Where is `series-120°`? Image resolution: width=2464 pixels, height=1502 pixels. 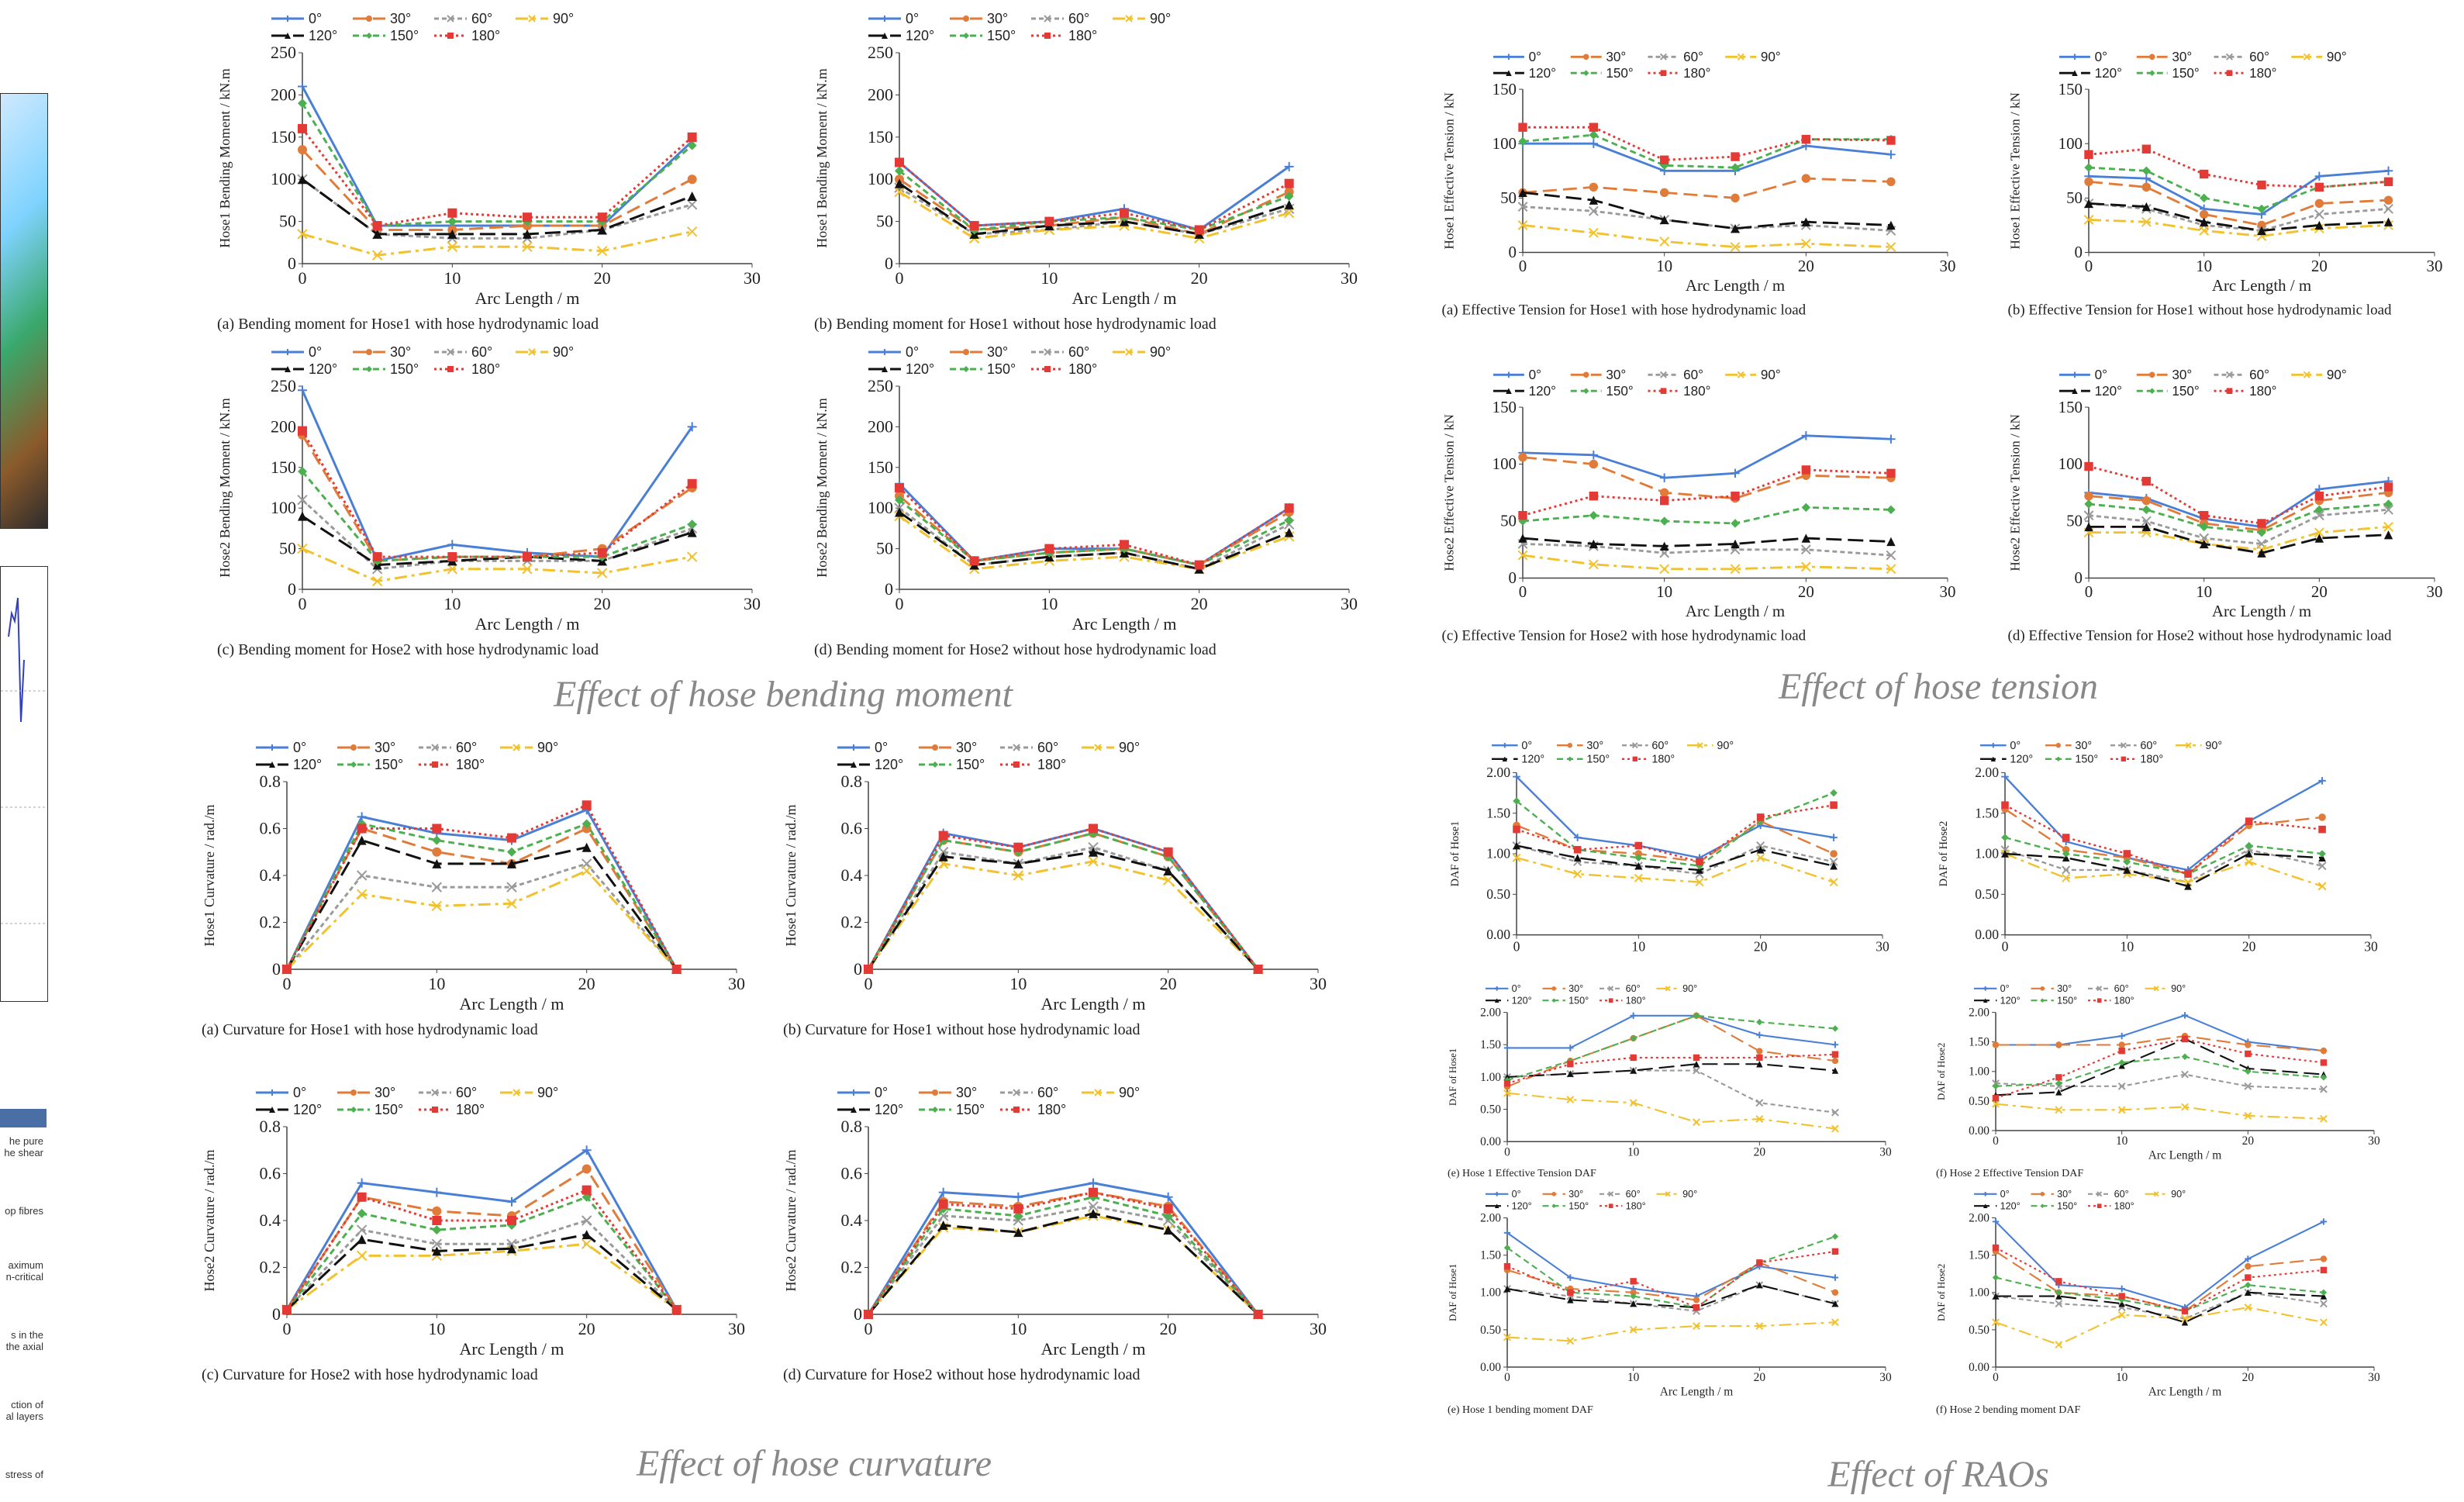
series-120° is located at coordinates (1707, 211).